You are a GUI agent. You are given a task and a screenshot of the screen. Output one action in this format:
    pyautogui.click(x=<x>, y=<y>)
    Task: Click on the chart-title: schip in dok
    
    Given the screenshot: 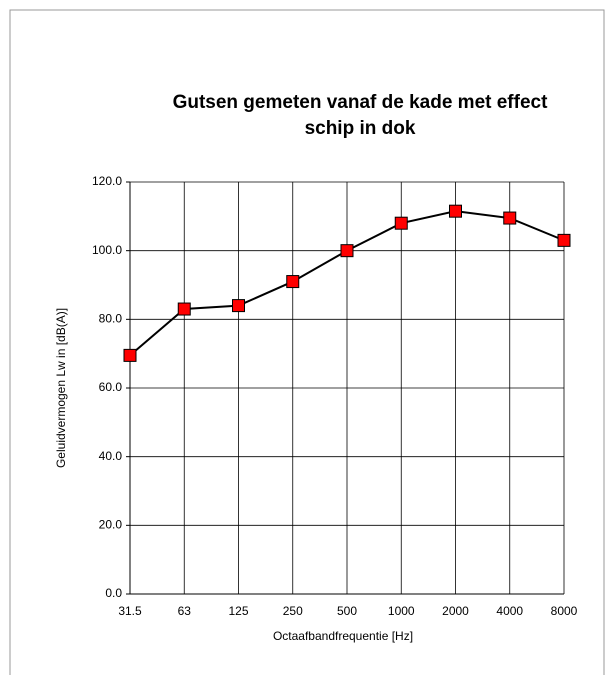 What is the action you would take?
    pyautogui.click(x=360, y=128)
    